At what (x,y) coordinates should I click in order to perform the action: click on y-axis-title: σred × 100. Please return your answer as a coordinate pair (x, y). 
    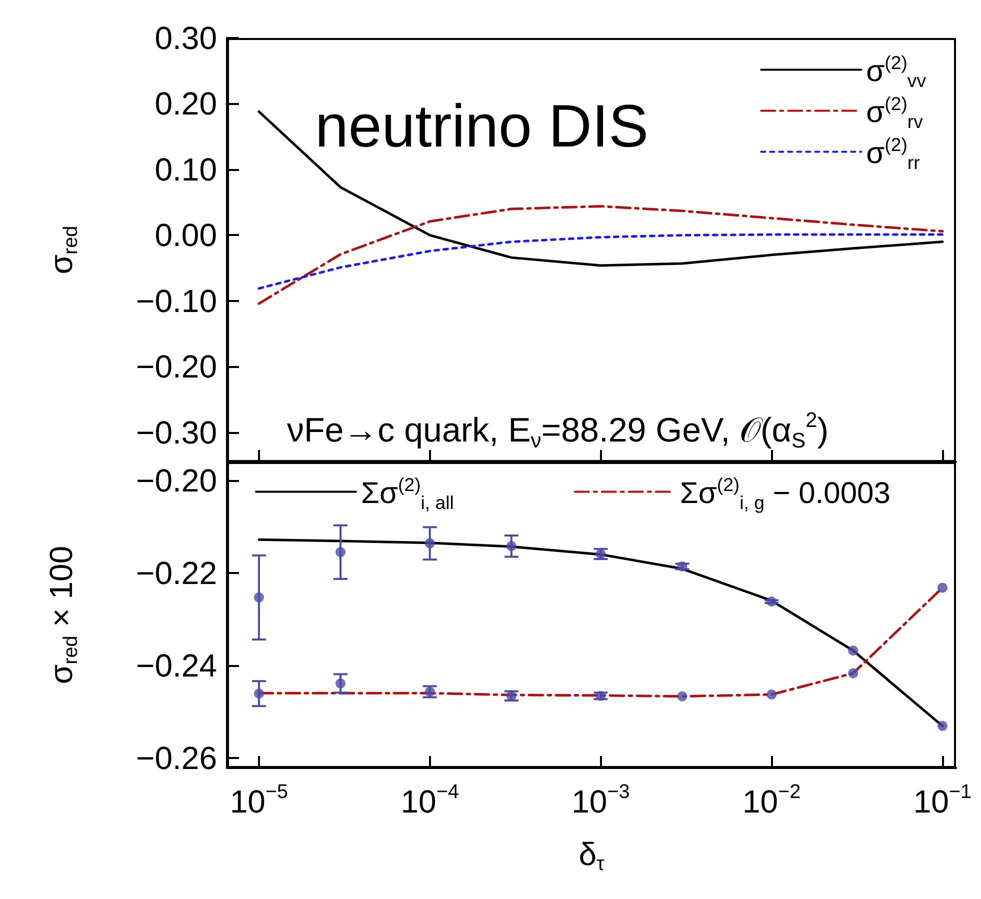
    Looking at the image, I should click on (62, 615).